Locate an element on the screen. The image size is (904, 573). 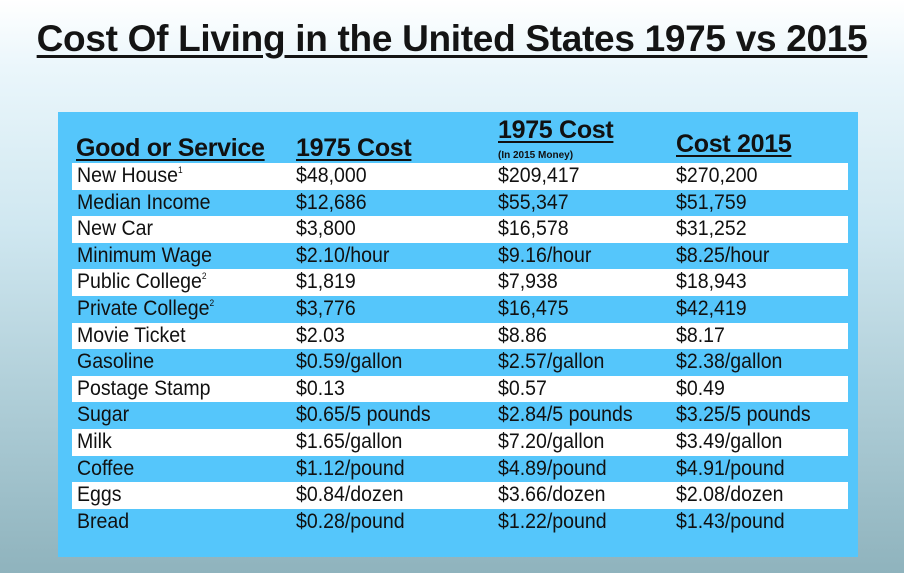
table-row: Public College2 $1,819 $7,938 $18,943 is located at coordinates (460, 282).